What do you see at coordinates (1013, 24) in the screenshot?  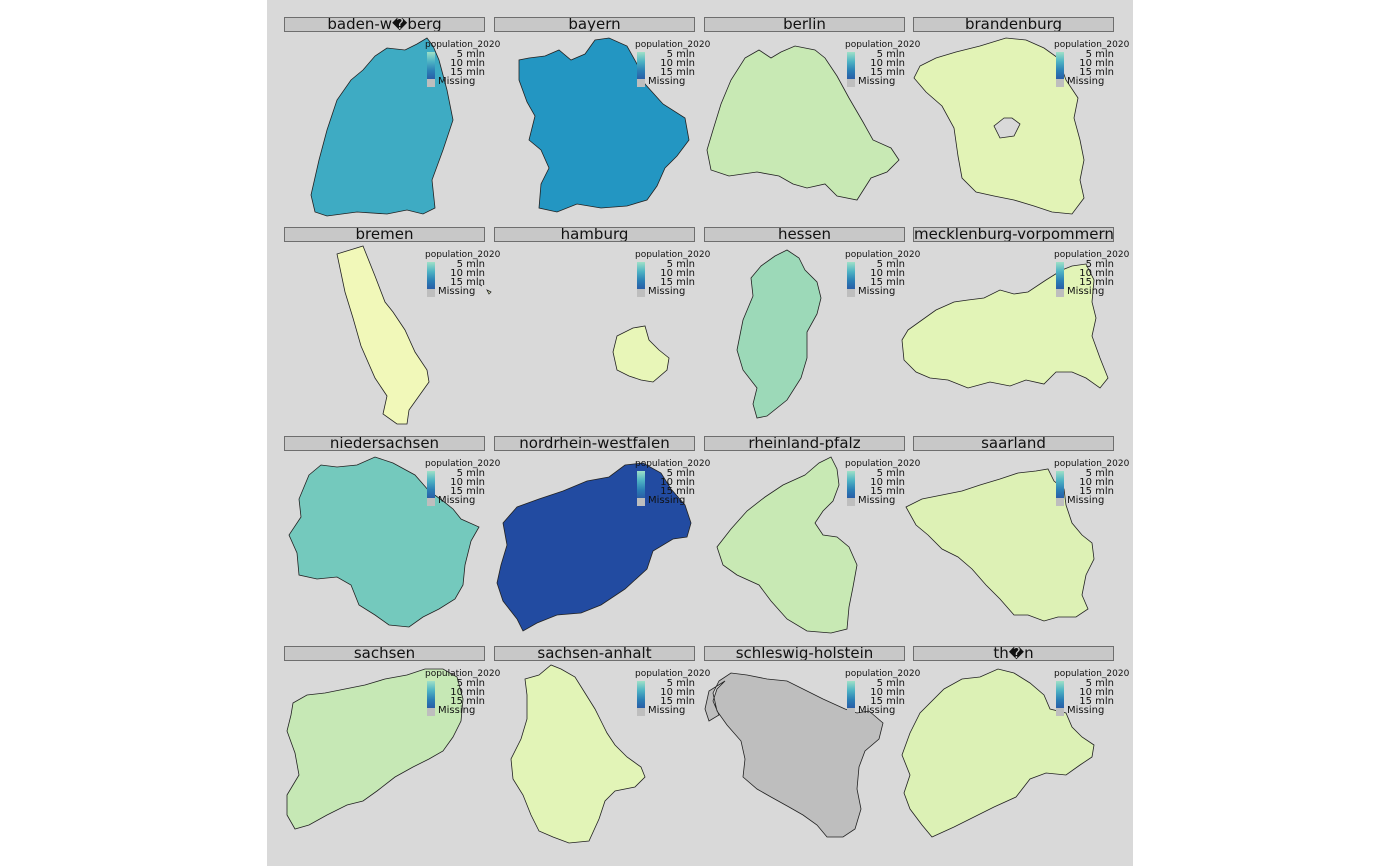 I see `facet-strip-label: brandenburg` at bounding box center [1013, 24].